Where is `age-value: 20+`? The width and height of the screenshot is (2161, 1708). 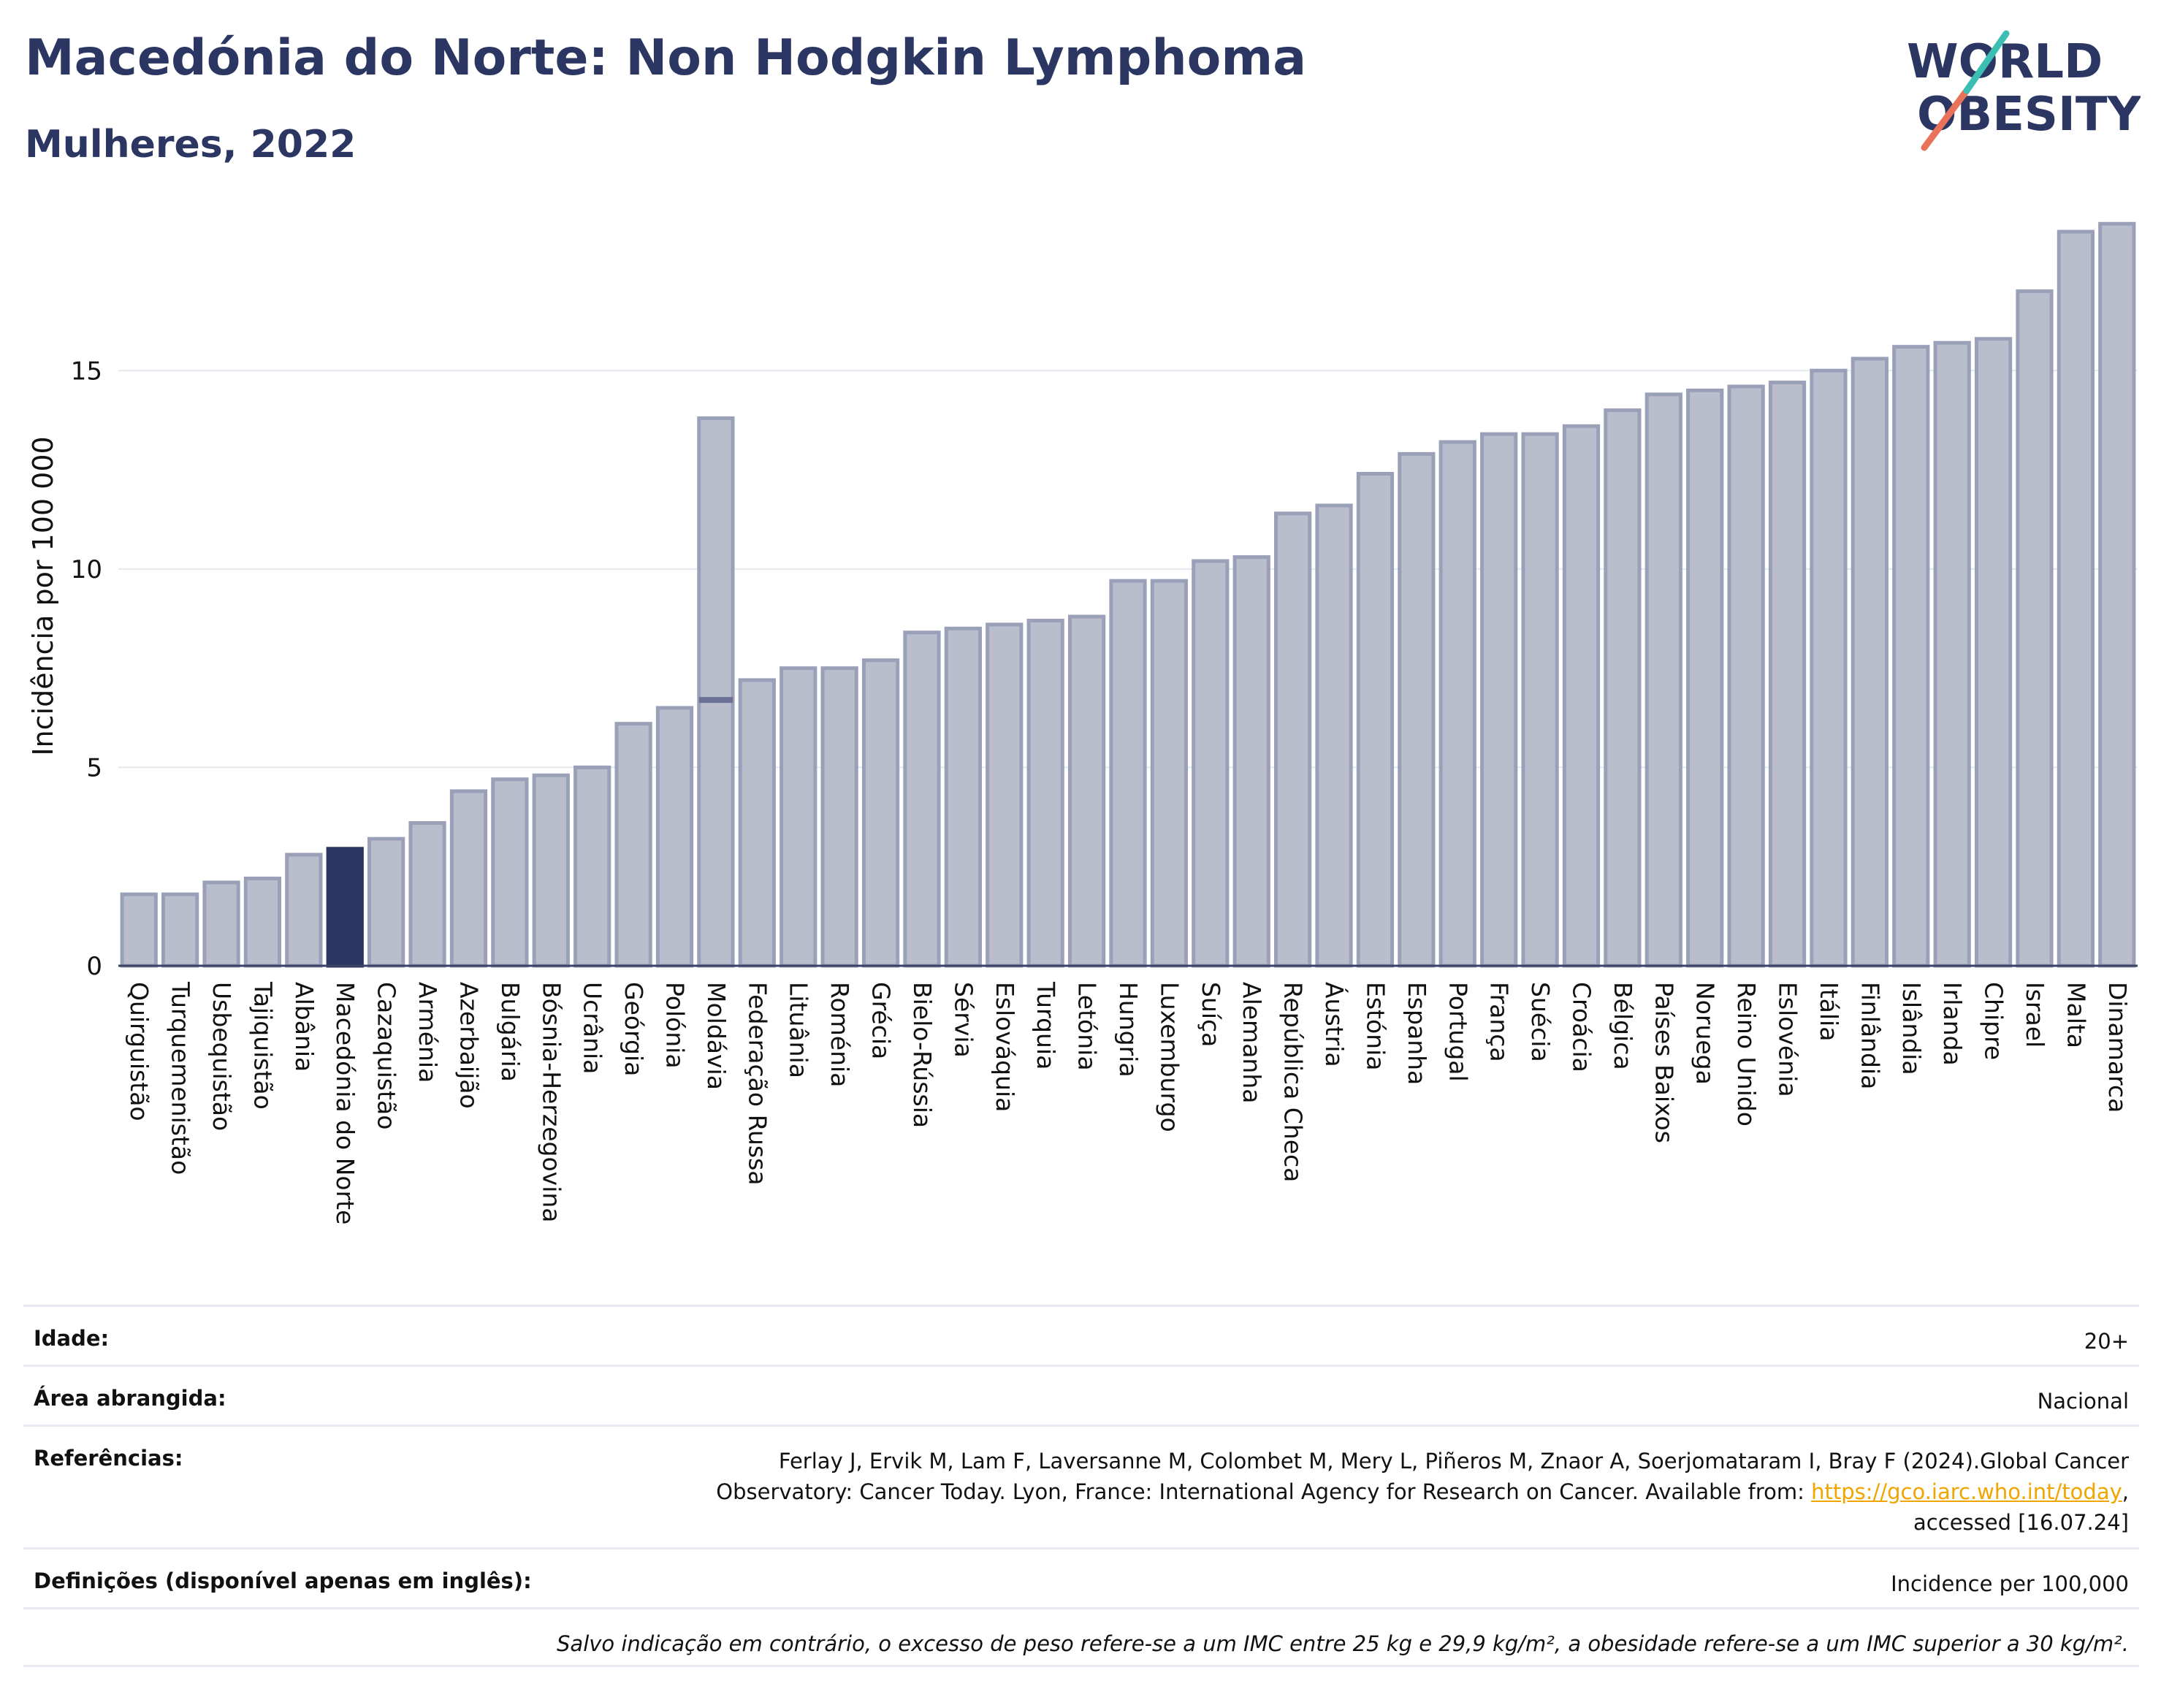 age-value: 20+ is located at coordinates (2107, 1341).